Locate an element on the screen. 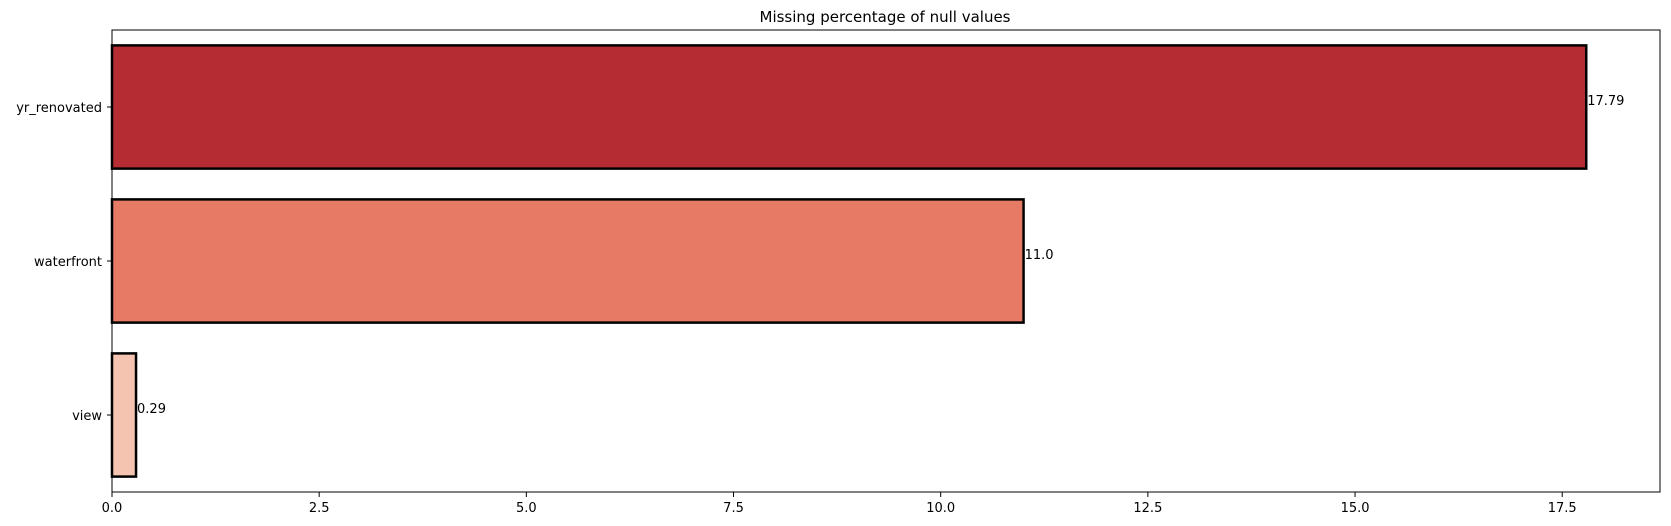 The width and height of the screenshot is (1671, 526). x-tick-label: 7.5 is located at coordinates (733, 508).